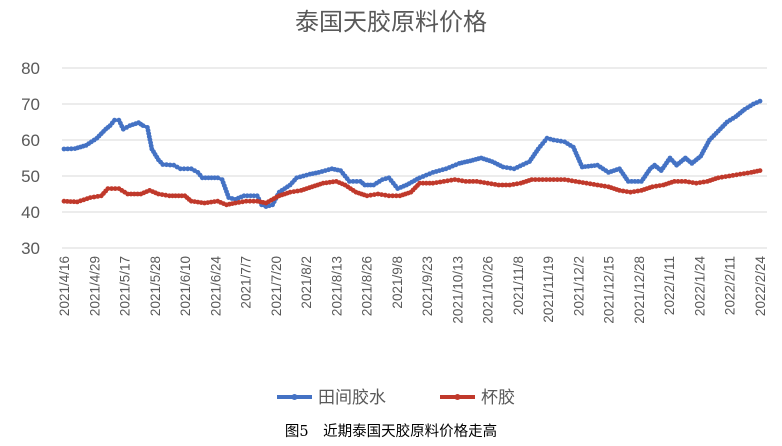 The width and height of the screenshot is (782, 446). What do you see at coordinates (488, 290) in the screenshot?
I see `x-tick-label: 2021/10/26` at bounding box center [488, 290].